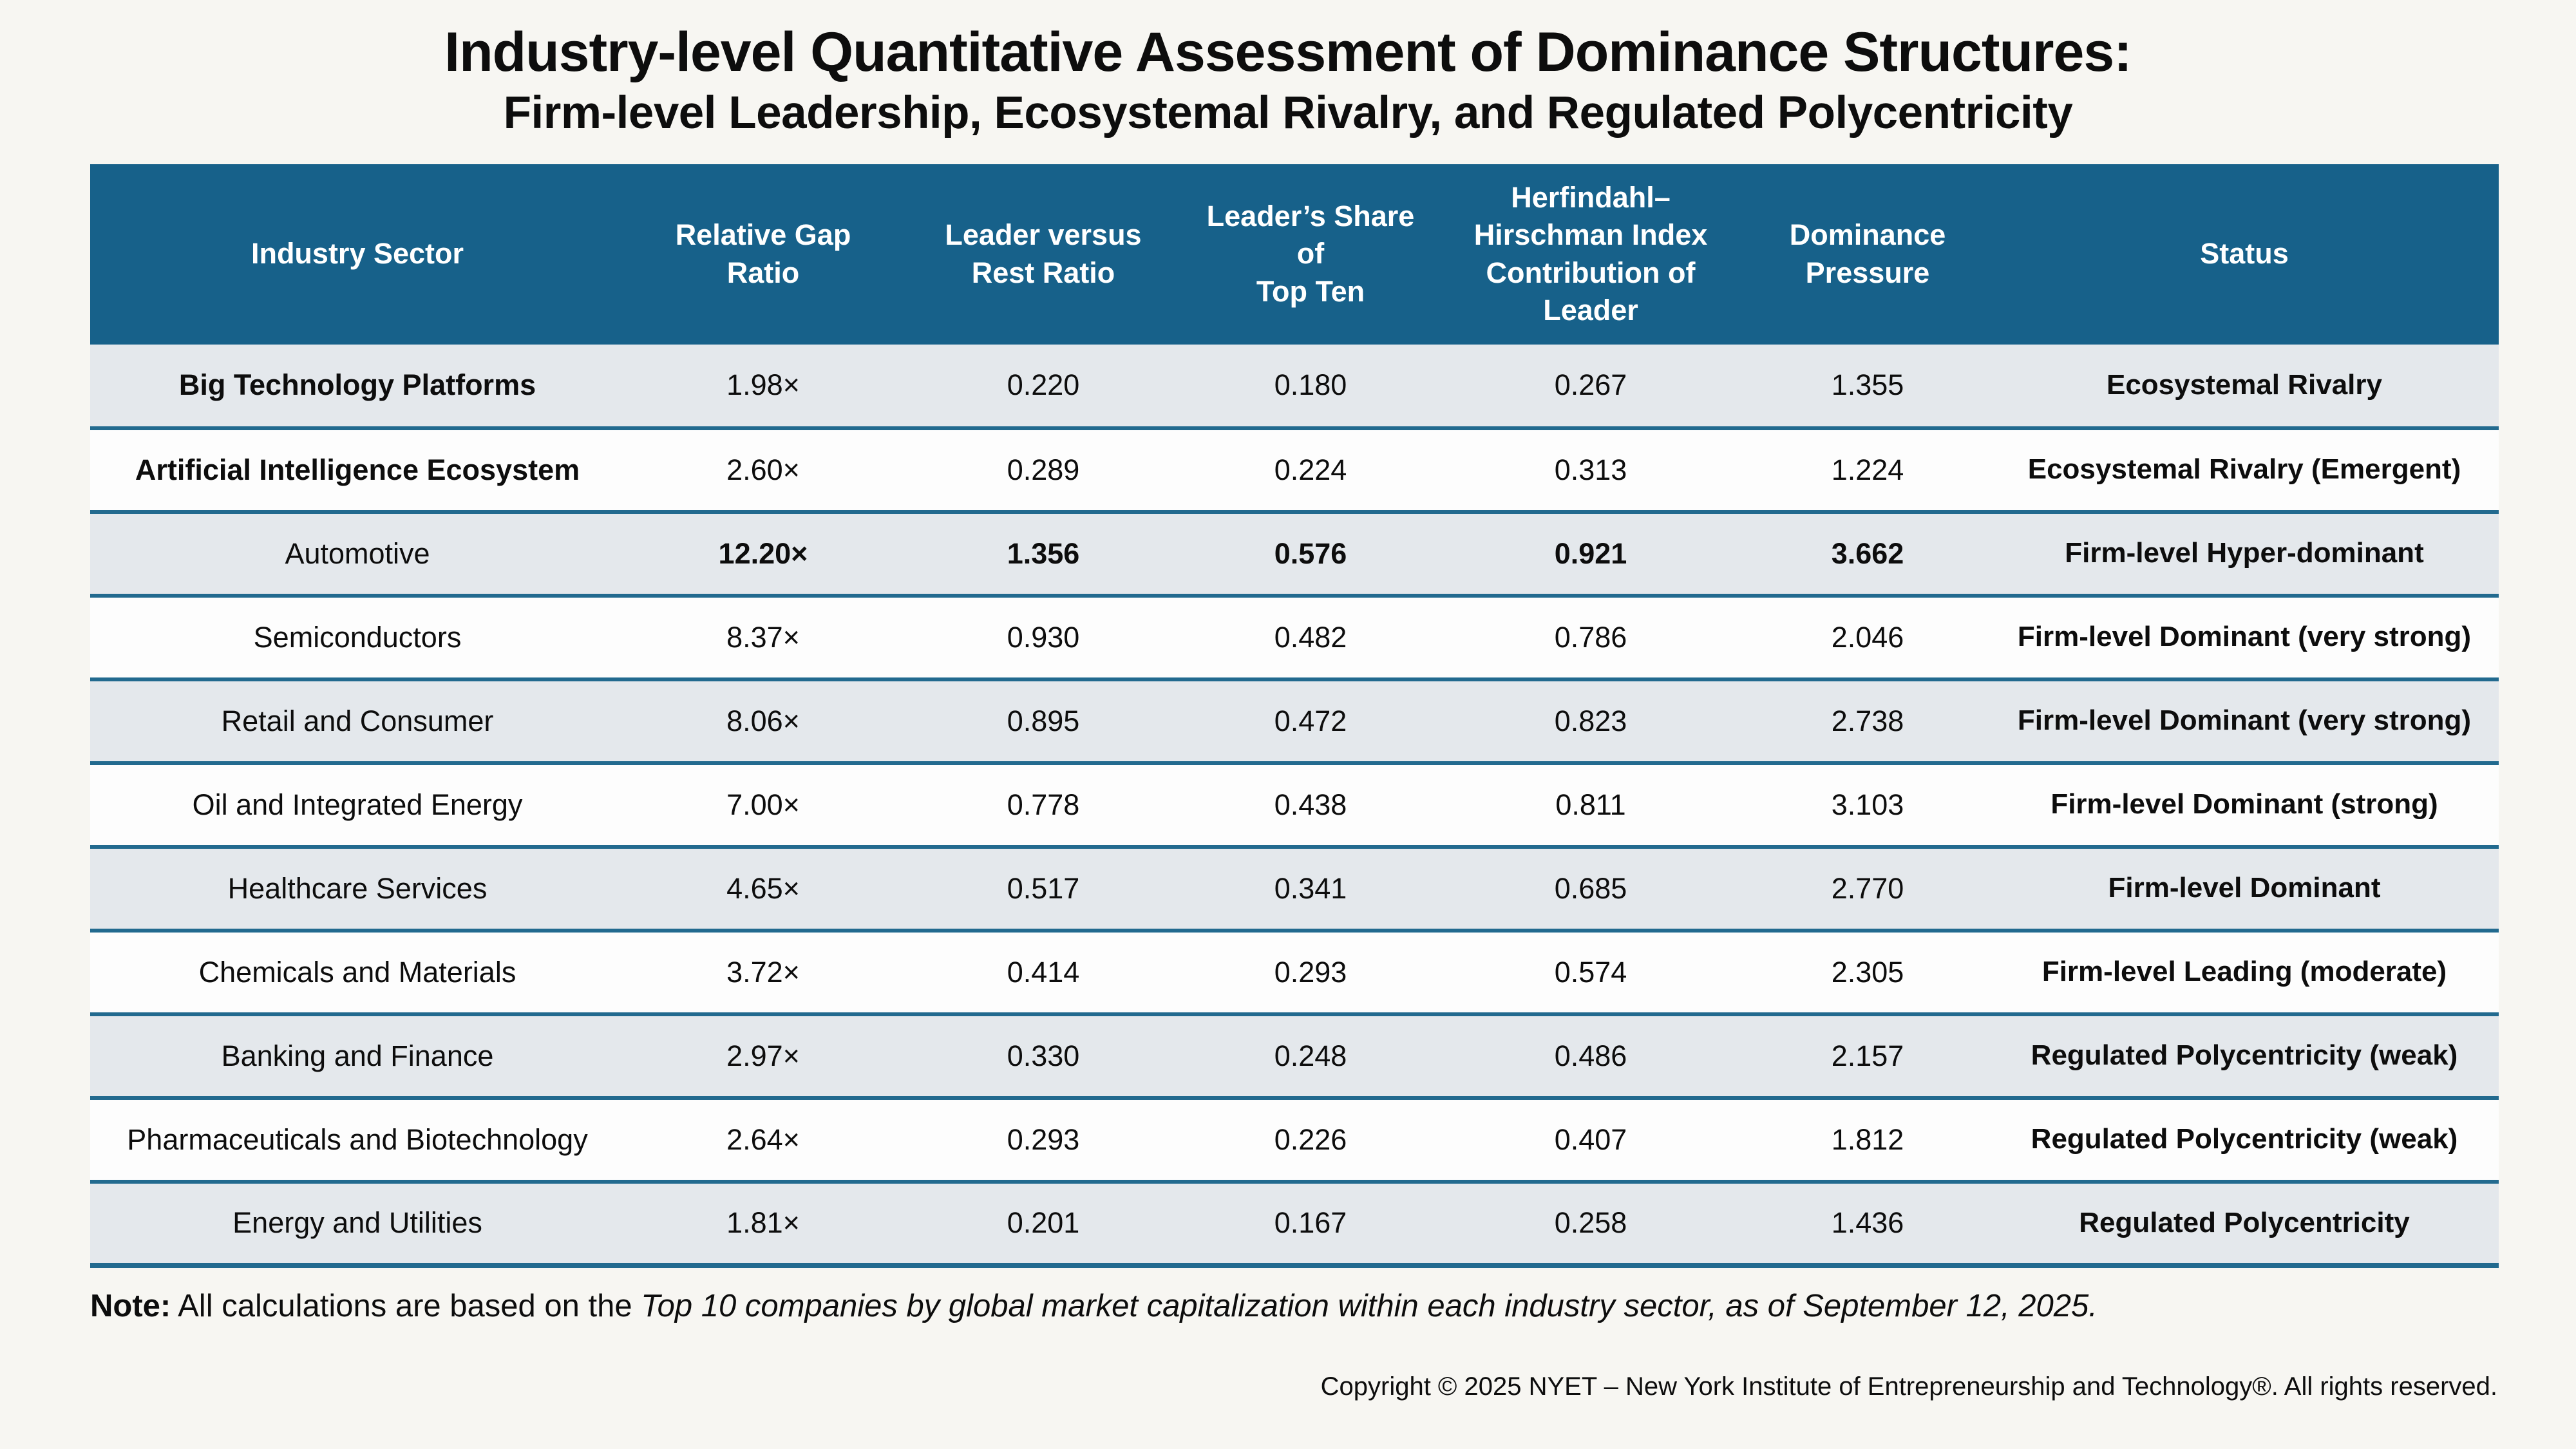 This screenshot has width=2576, height=1449. I want to click on cell-hhi-leader: 0.685, so click(1591, 888).